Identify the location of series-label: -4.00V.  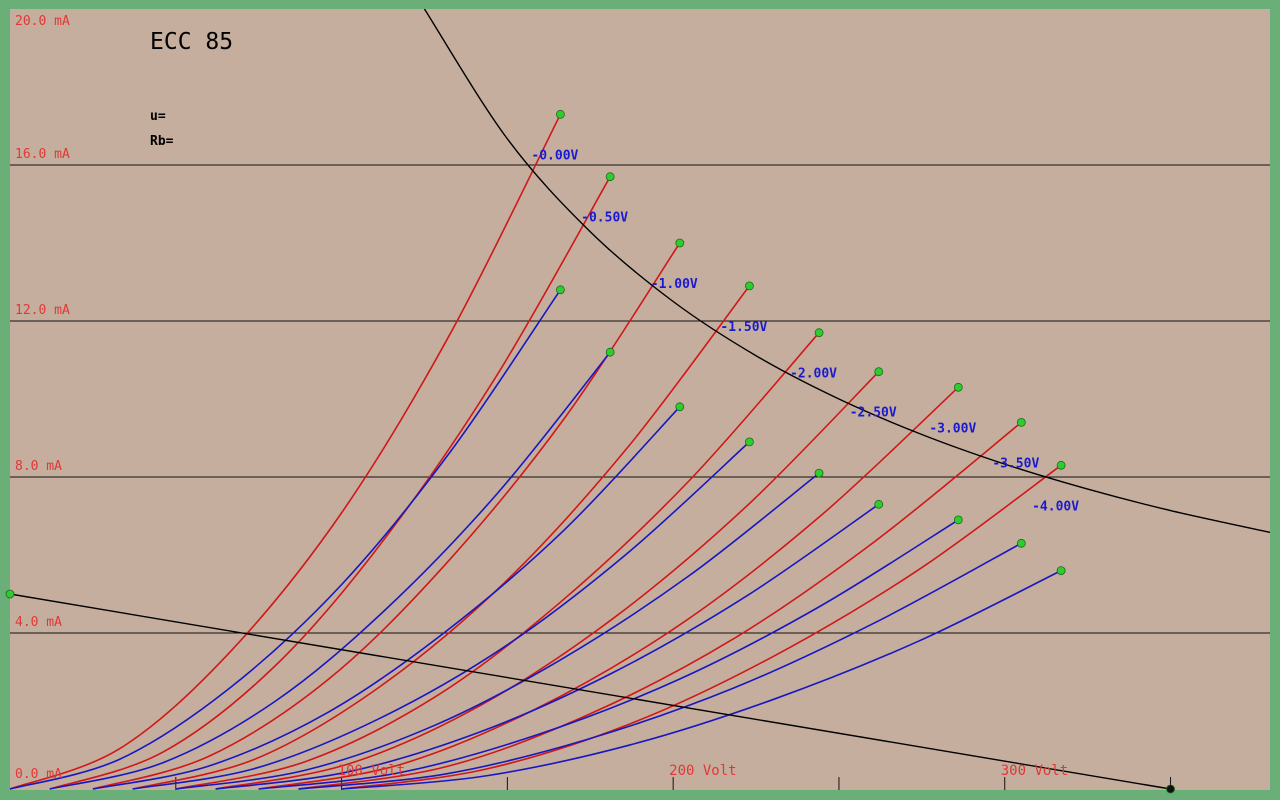
(1055, 506).